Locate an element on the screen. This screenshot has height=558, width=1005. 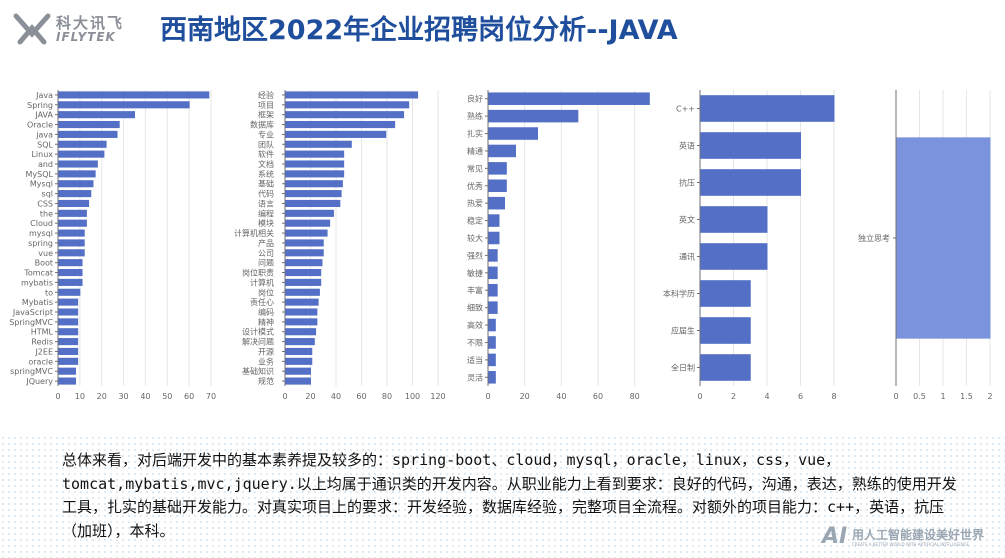
y-tick-label-3: 较大 is located at coordinates (475, 238).